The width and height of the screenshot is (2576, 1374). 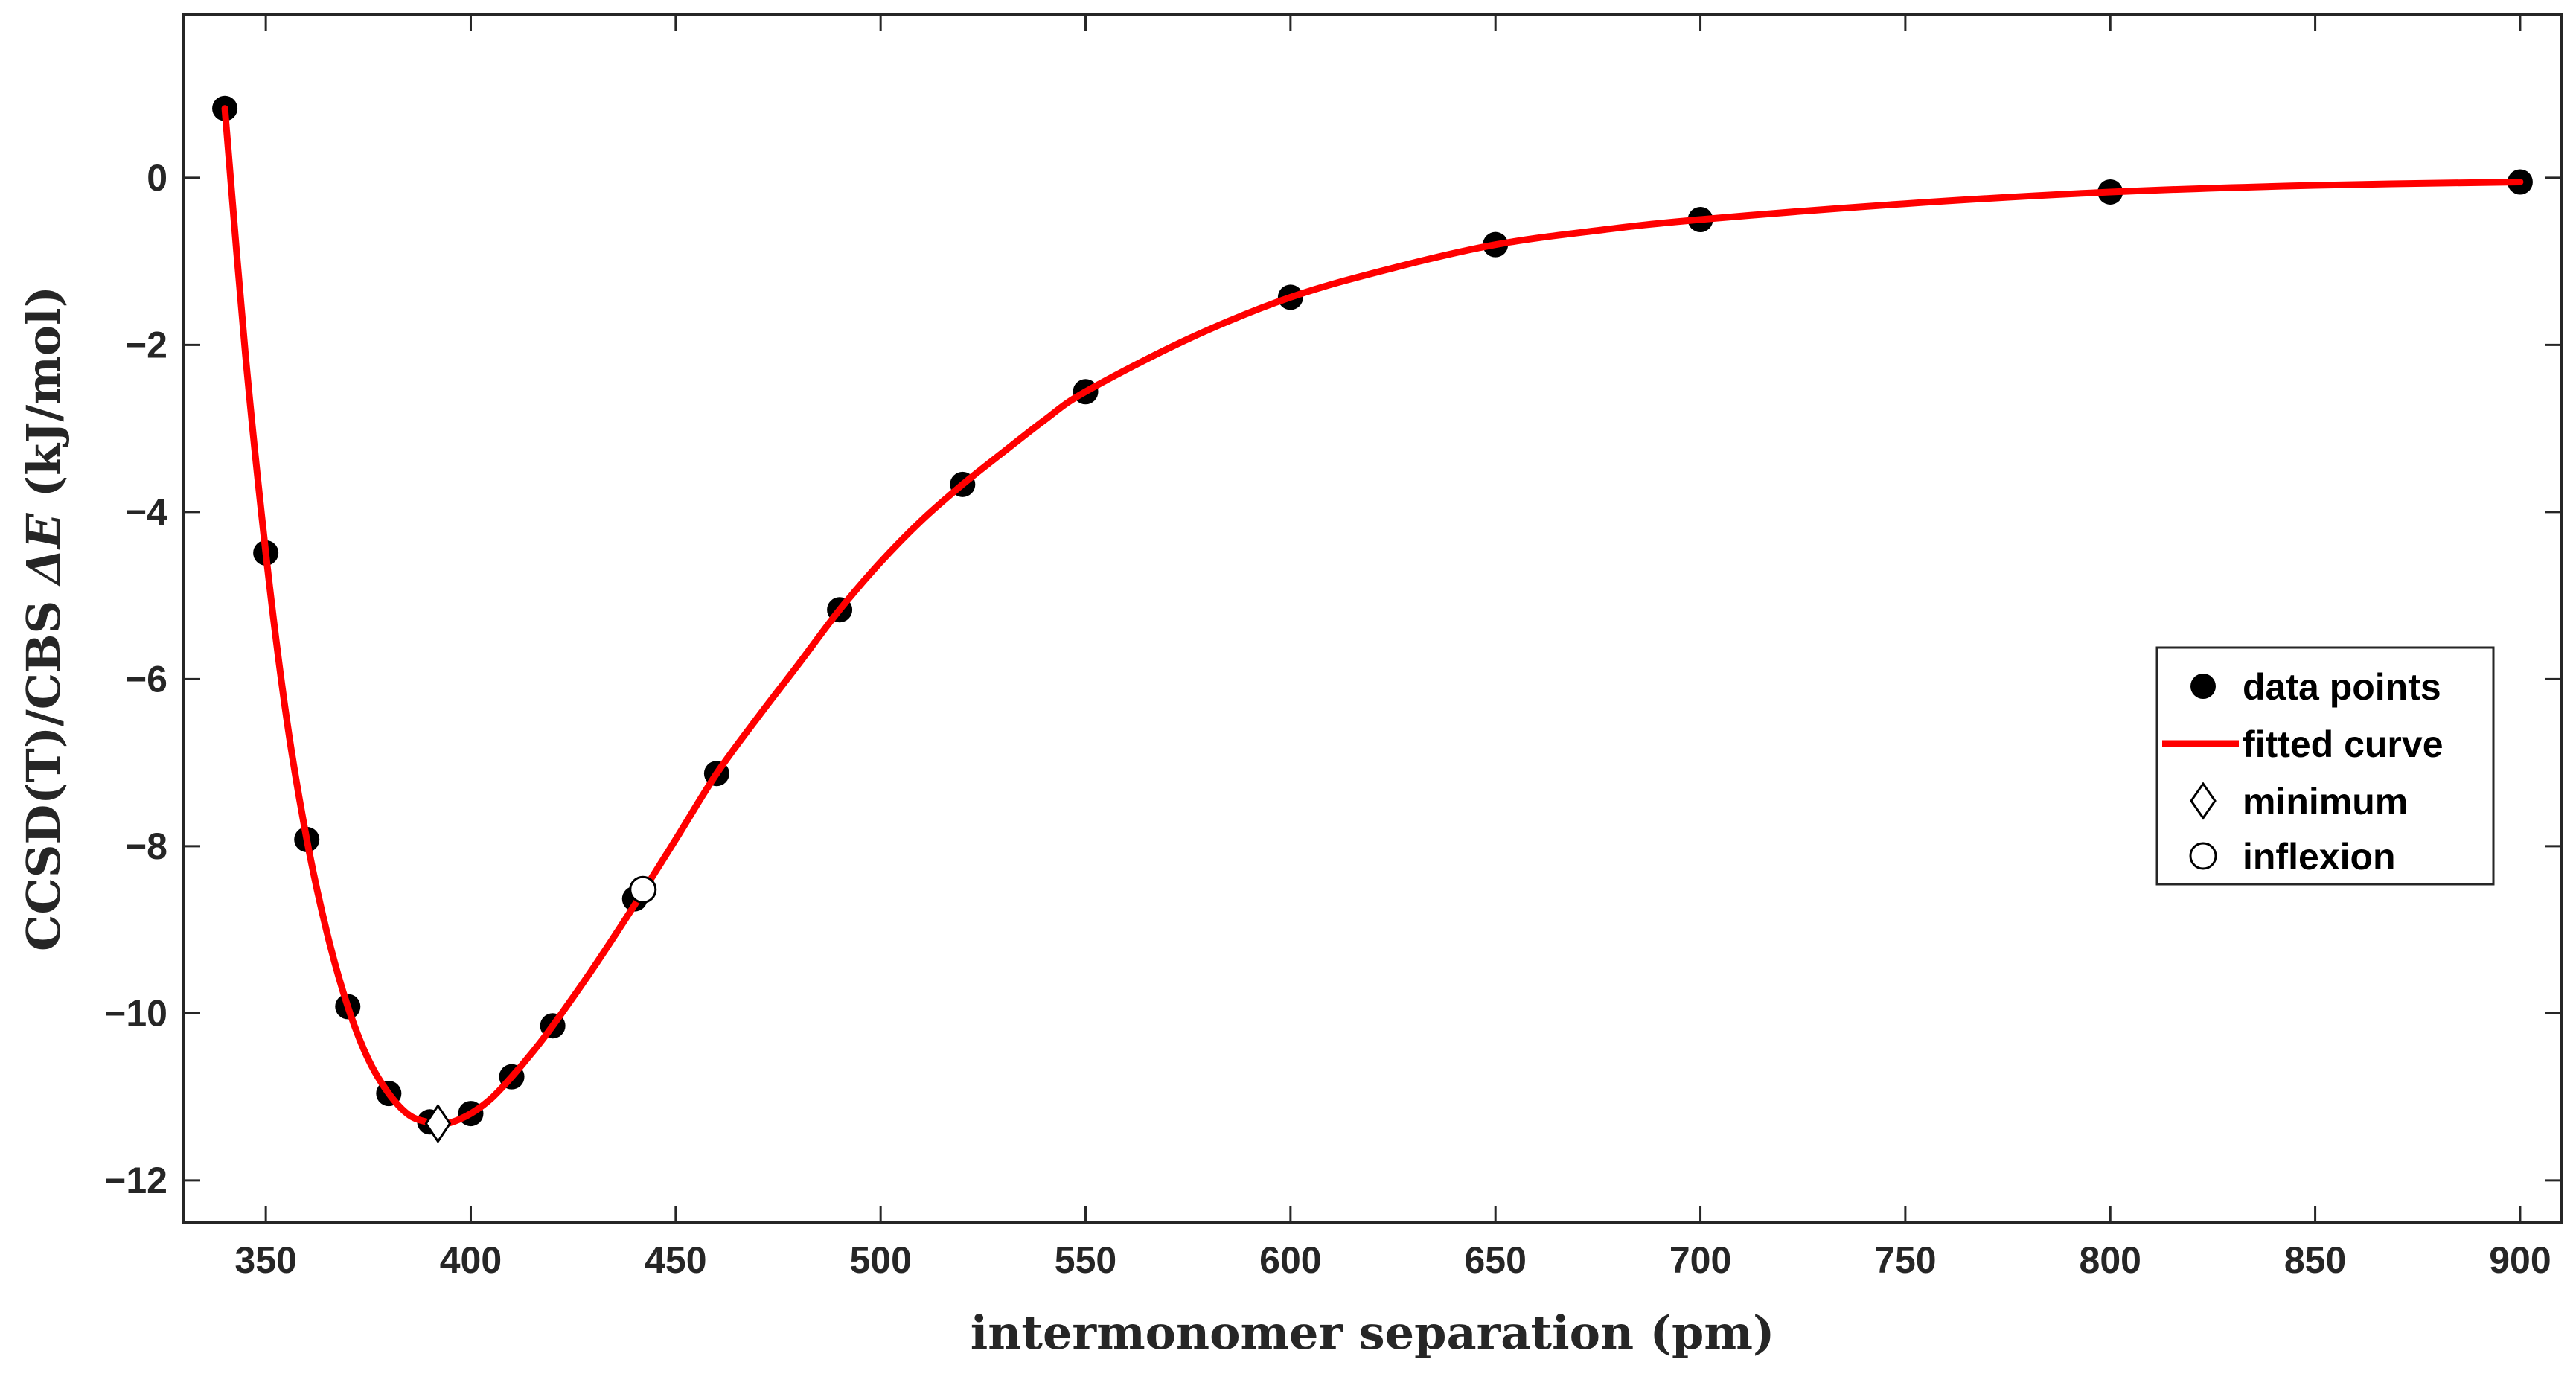 I want to click on x-tick-label-650: 650, so click(x=1495, y=1260).